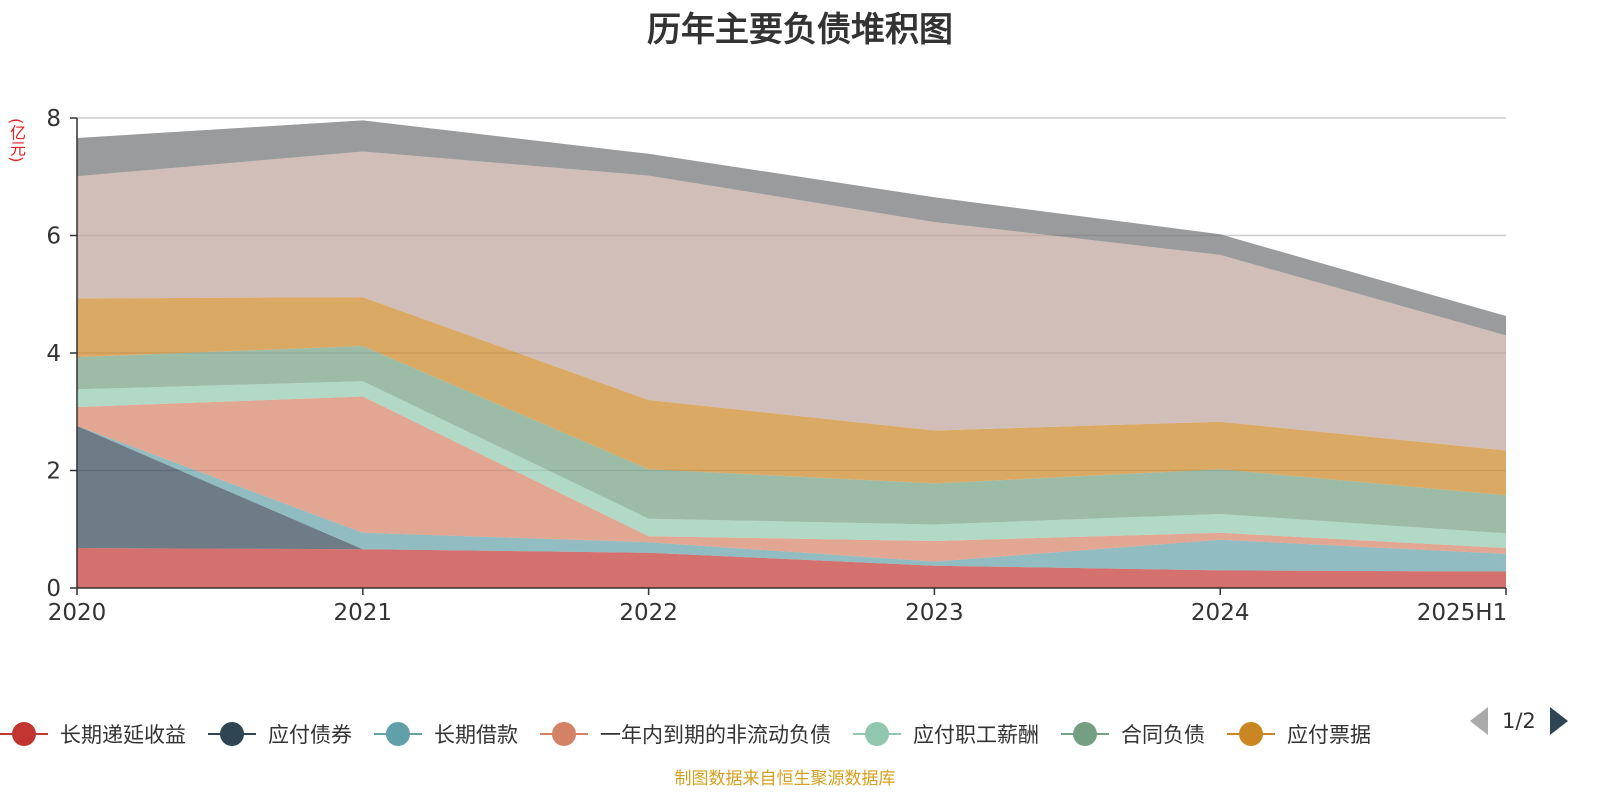 This screenshot has width=1600, height=800. Describe the element at coordinates (976, 735) in the screenshot. I see `legend-label: 应付职工薪酬` at that location.